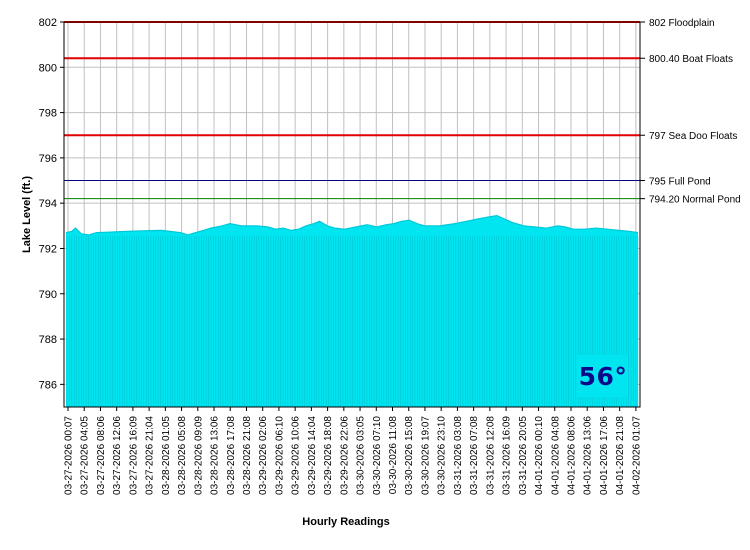 The height and width of the screenshot is (550, 750). I want to click on x-tick-label: 03-31-2026 07:08, so click(474, 455).